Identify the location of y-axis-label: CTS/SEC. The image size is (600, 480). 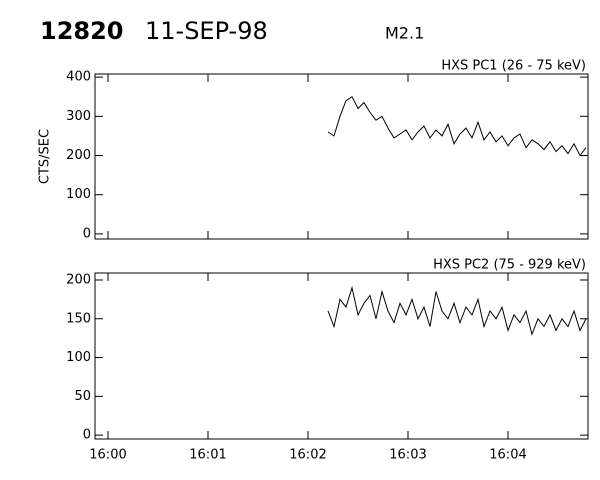
(45, 156).